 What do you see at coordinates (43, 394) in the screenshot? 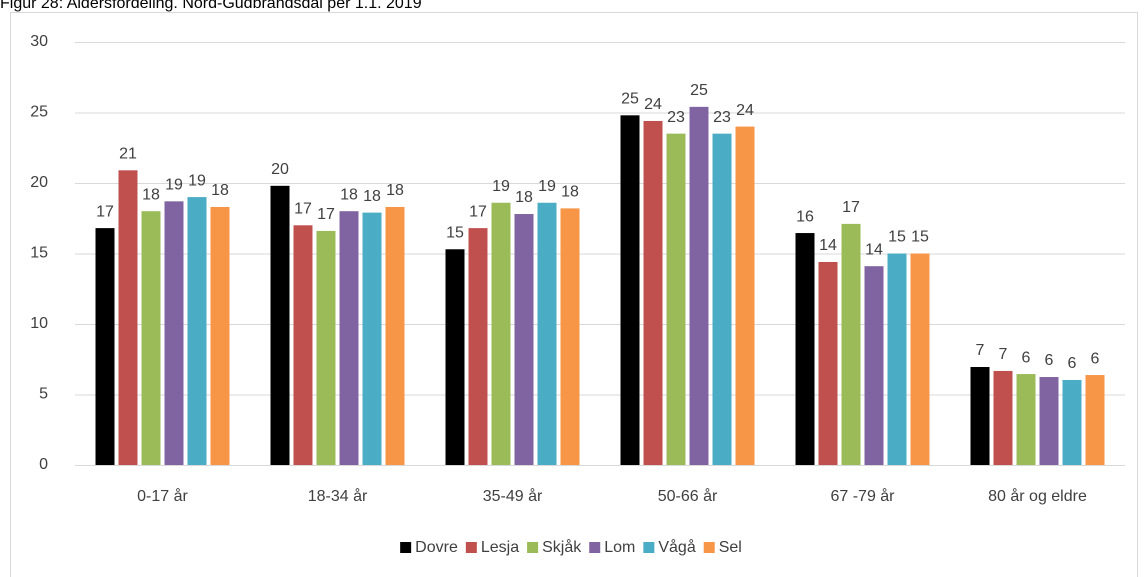
I see `y-tick-label: 5` at bounding box center [43, 394].